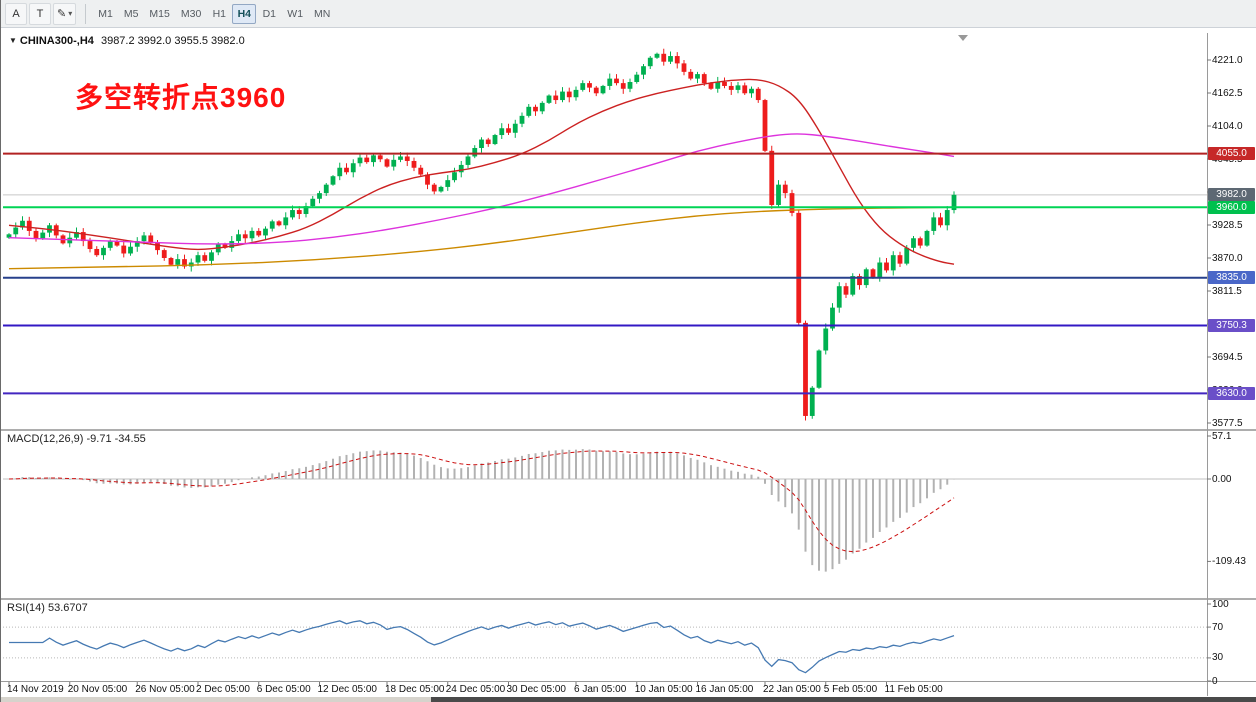 The width and height of the screenshot is (1256, 702). I want to click on timeframe-toolbar: M1 M5 M15 M30 H1 H4 D1 W1 MN, so click(214, 13).